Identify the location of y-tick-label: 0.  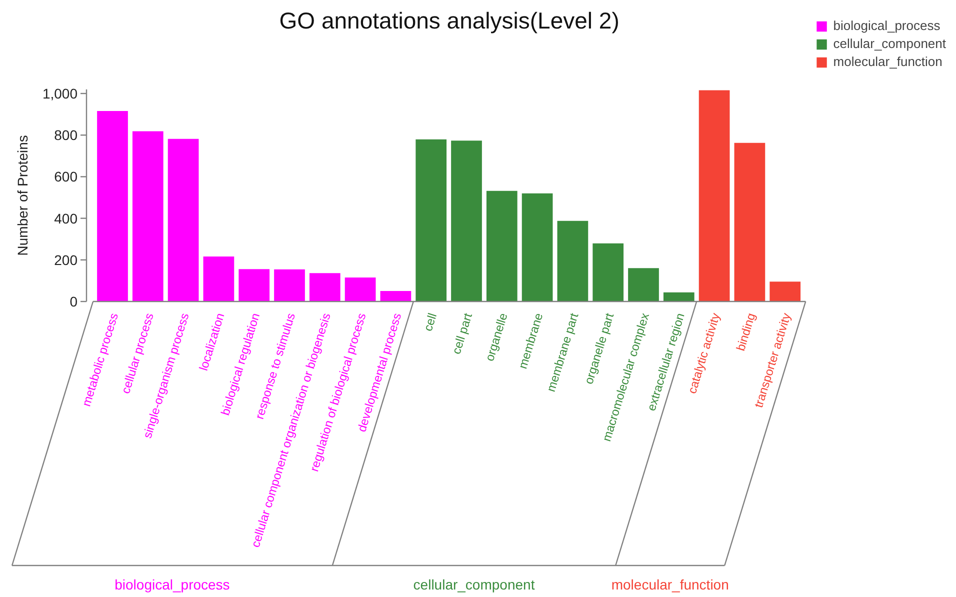
(74, 302).